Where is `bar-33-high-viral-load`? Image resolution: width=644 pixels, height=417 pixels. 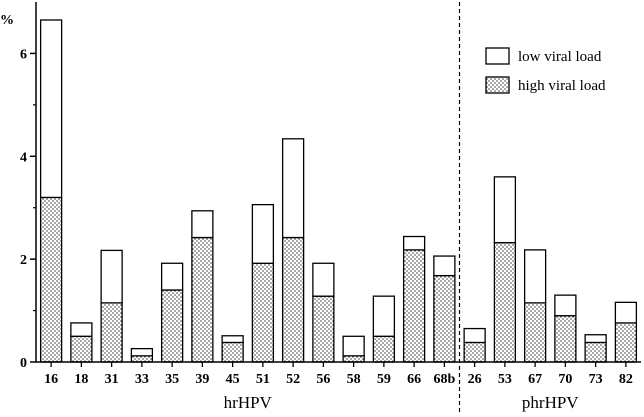 bar-33-high-viral-load is located at coordinates (142, 359).